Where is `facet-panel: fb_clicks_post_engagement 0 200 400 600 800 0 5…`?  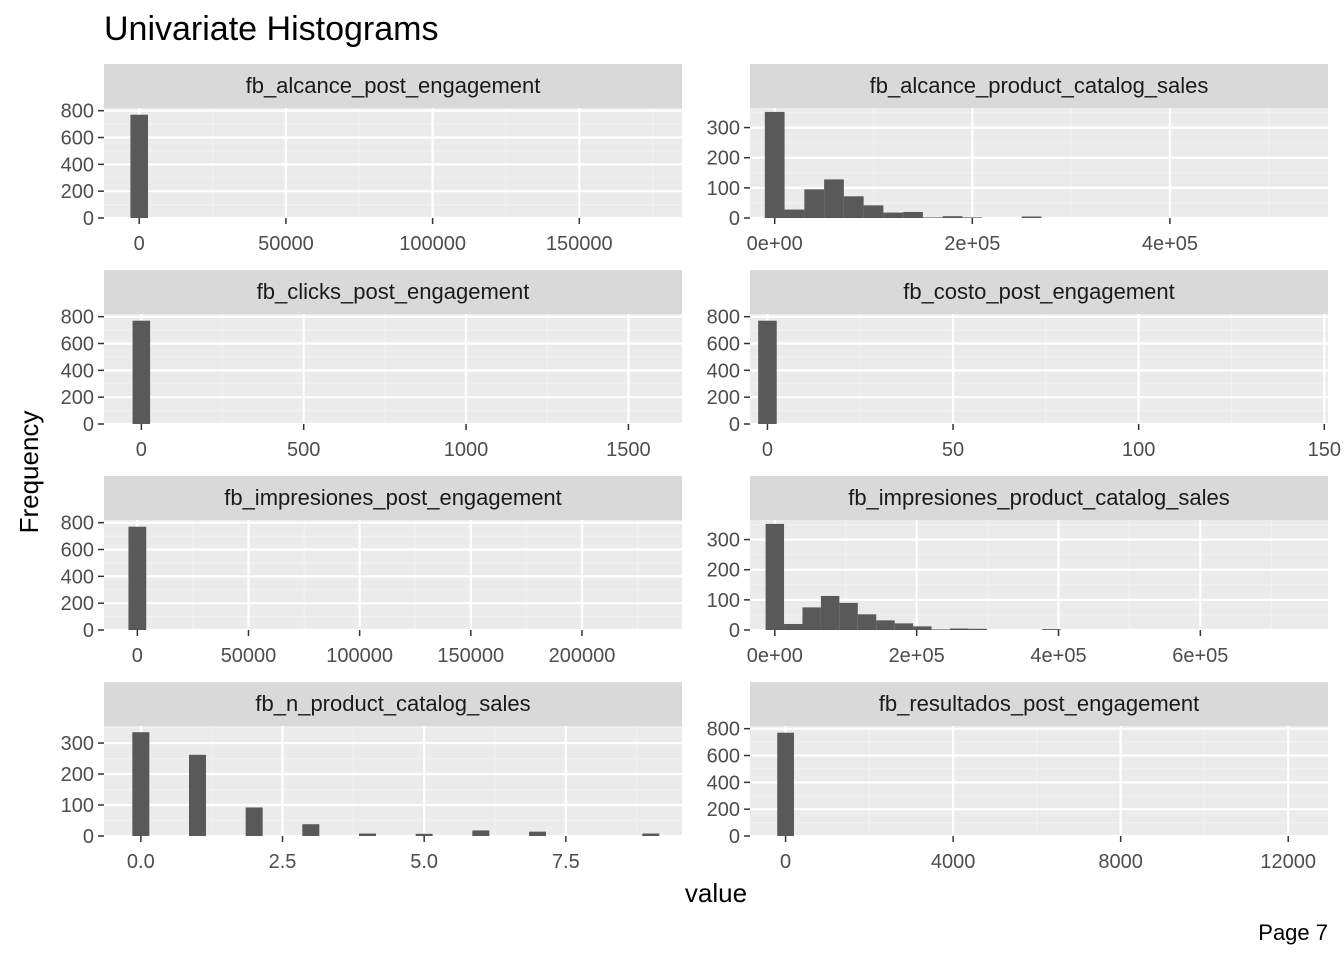
facet-panel: fb_clicks_post_engagement 0 200 400 600 800 0 5… is located at coordinates (371, 365).